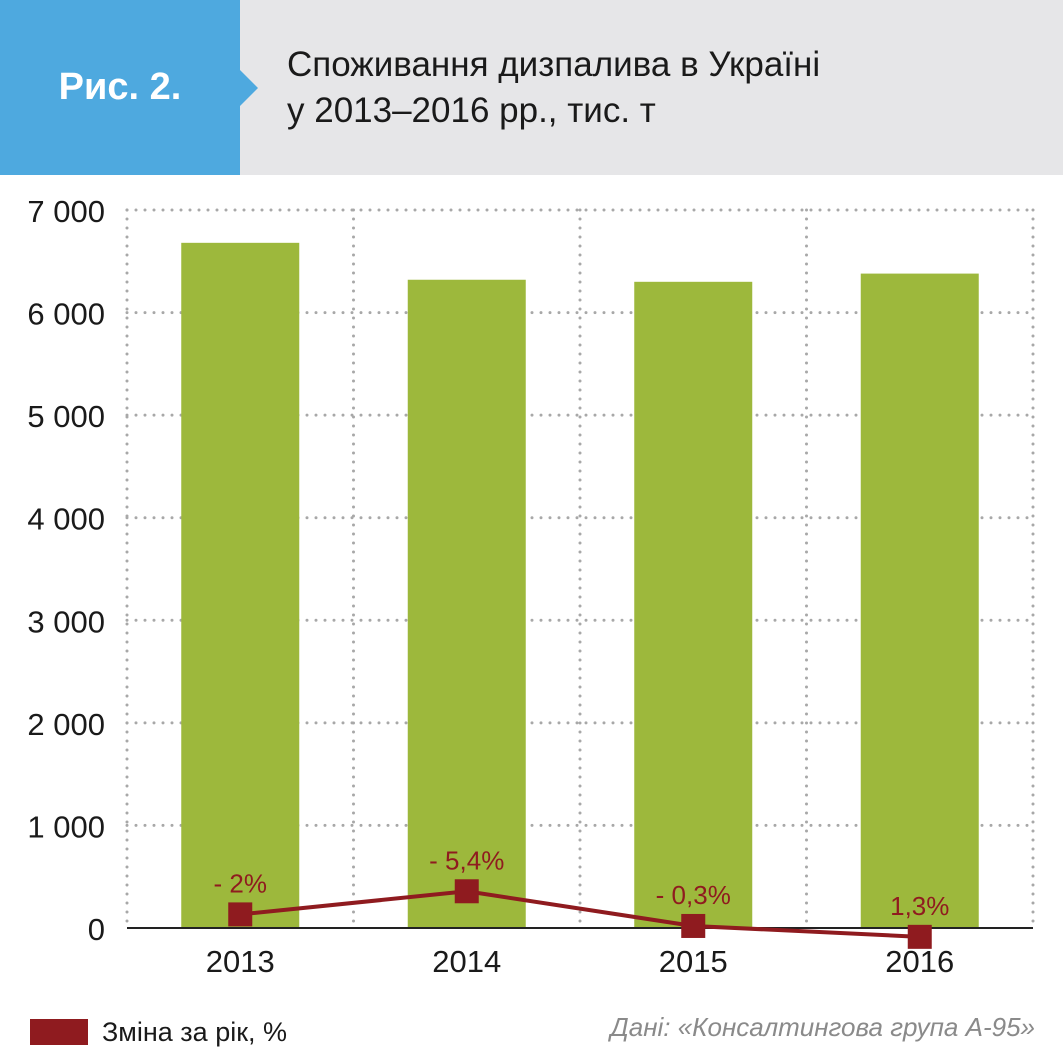 Image resolution: width=1063 pixels, height=1063 pixels. What do you see at coordinates (195, 1031) in the screenshot?
I see `legend-label: Зміна за рік, %` at bounding box center [195, 1031].